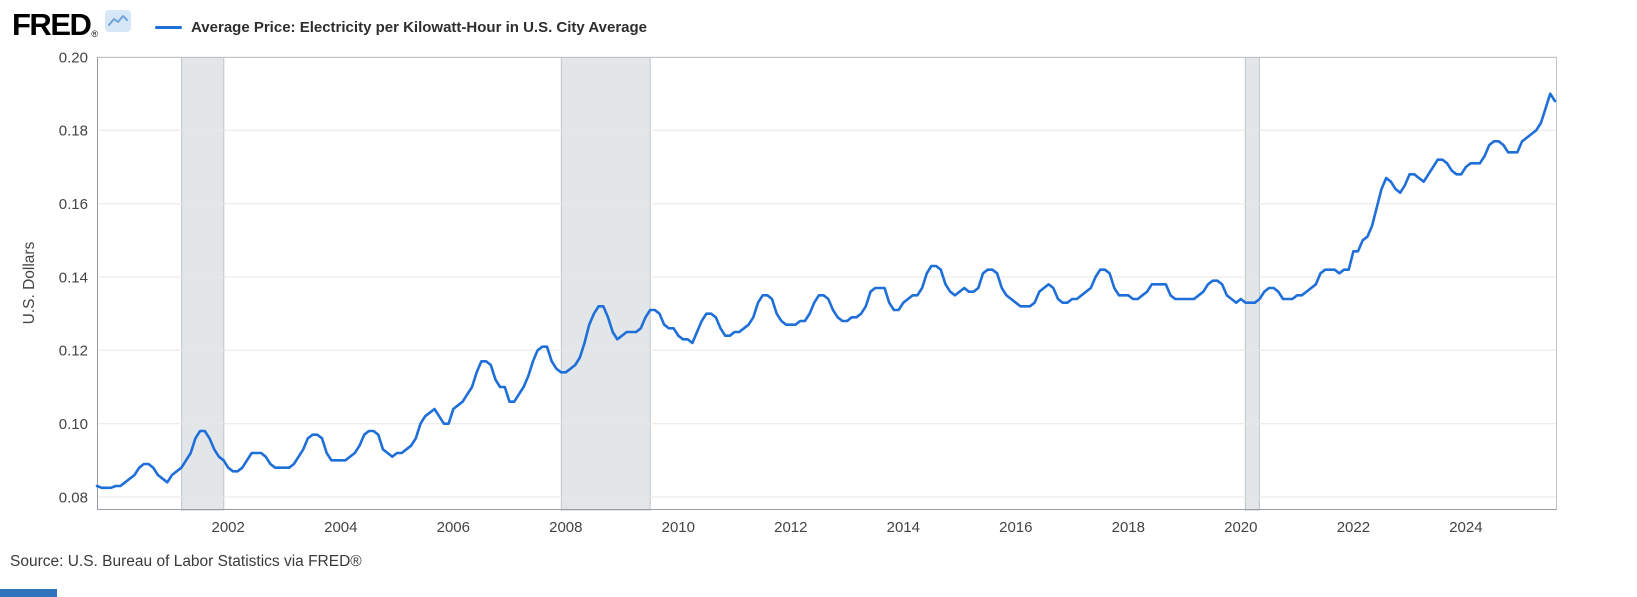 Image resolution: width=1637 pixels, height=597 pixels. I want to click on registered-trademark: ®, so click(95, 33).